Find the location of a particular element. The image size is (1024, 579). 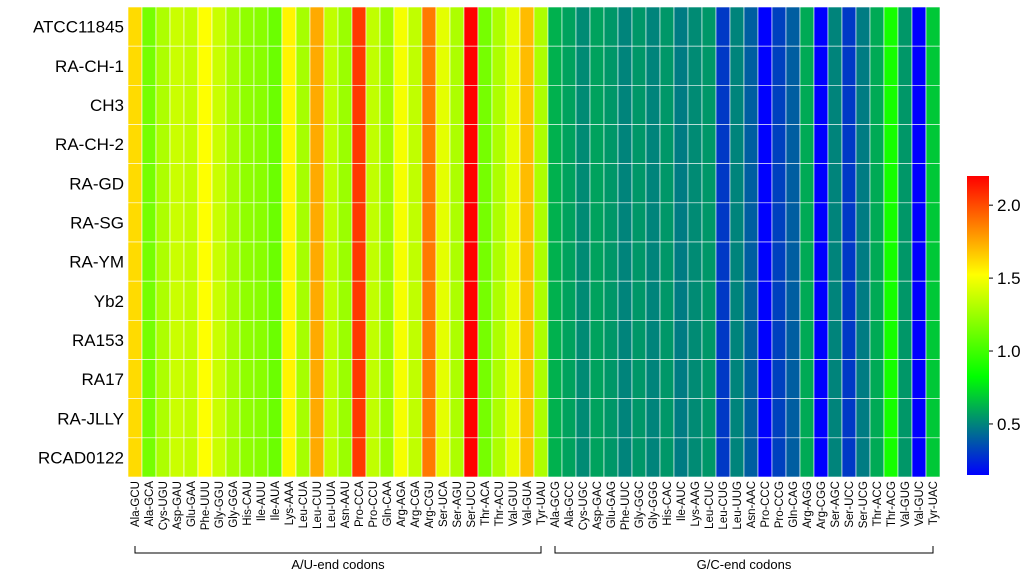

colorbar-tick-label: 2.0 is located at coordinates (1009, 205).